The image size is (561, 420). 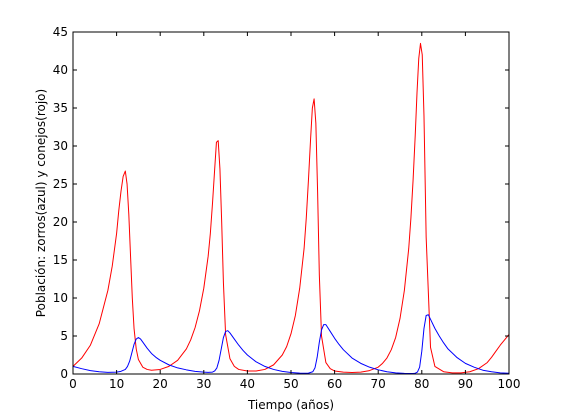 I want to click on series-line-foxes-blue, so click(x=291, y=344).